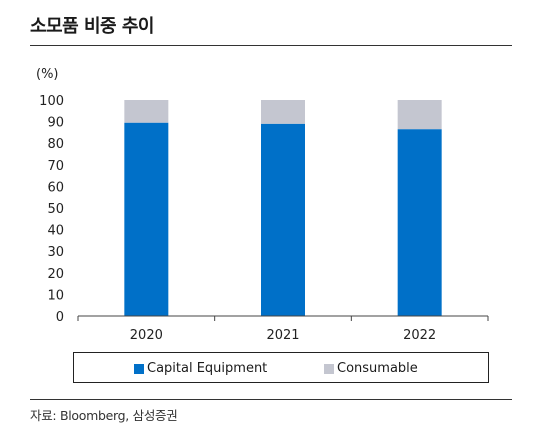 The image size is (543, 433). Describe the element at coordinates (419, 335) in the screenshot. I see `x-category-label: 2022` at that location.